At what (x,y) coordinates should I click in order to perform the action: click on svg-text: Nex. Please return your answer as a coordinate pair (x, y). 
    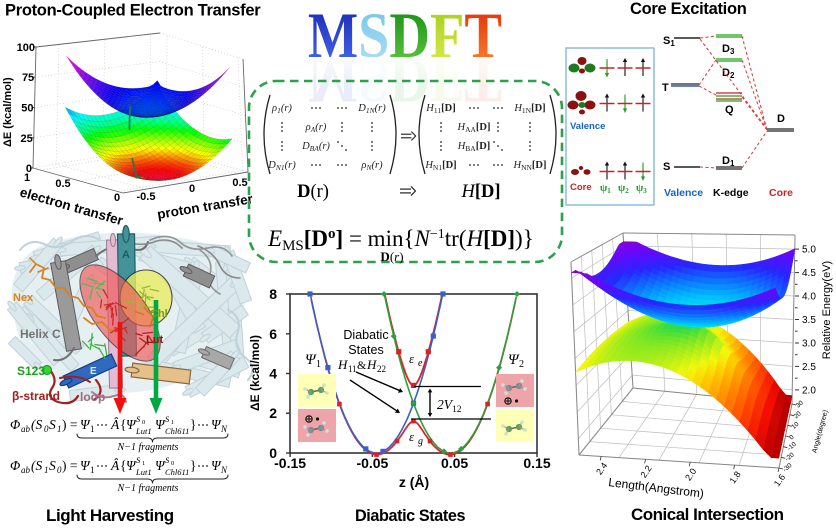
    Looking at the image, I should click on (23, 298).